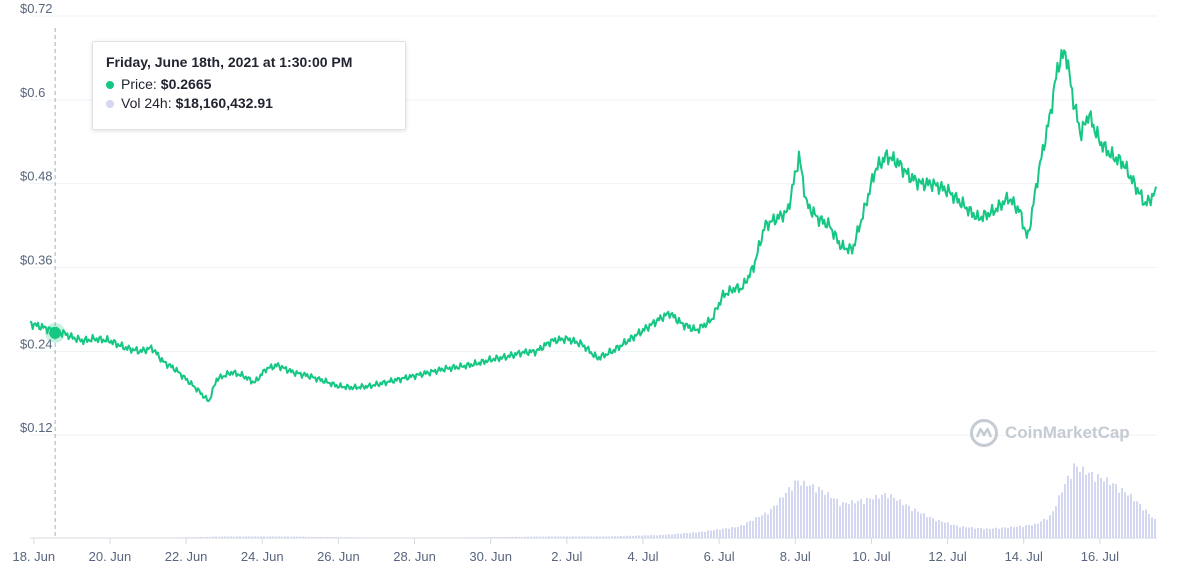  What do you see at coordinates (33, 556) in the screenshot?
I see `x-tick-label: 18. Jun` at bounding box center [33, 556].